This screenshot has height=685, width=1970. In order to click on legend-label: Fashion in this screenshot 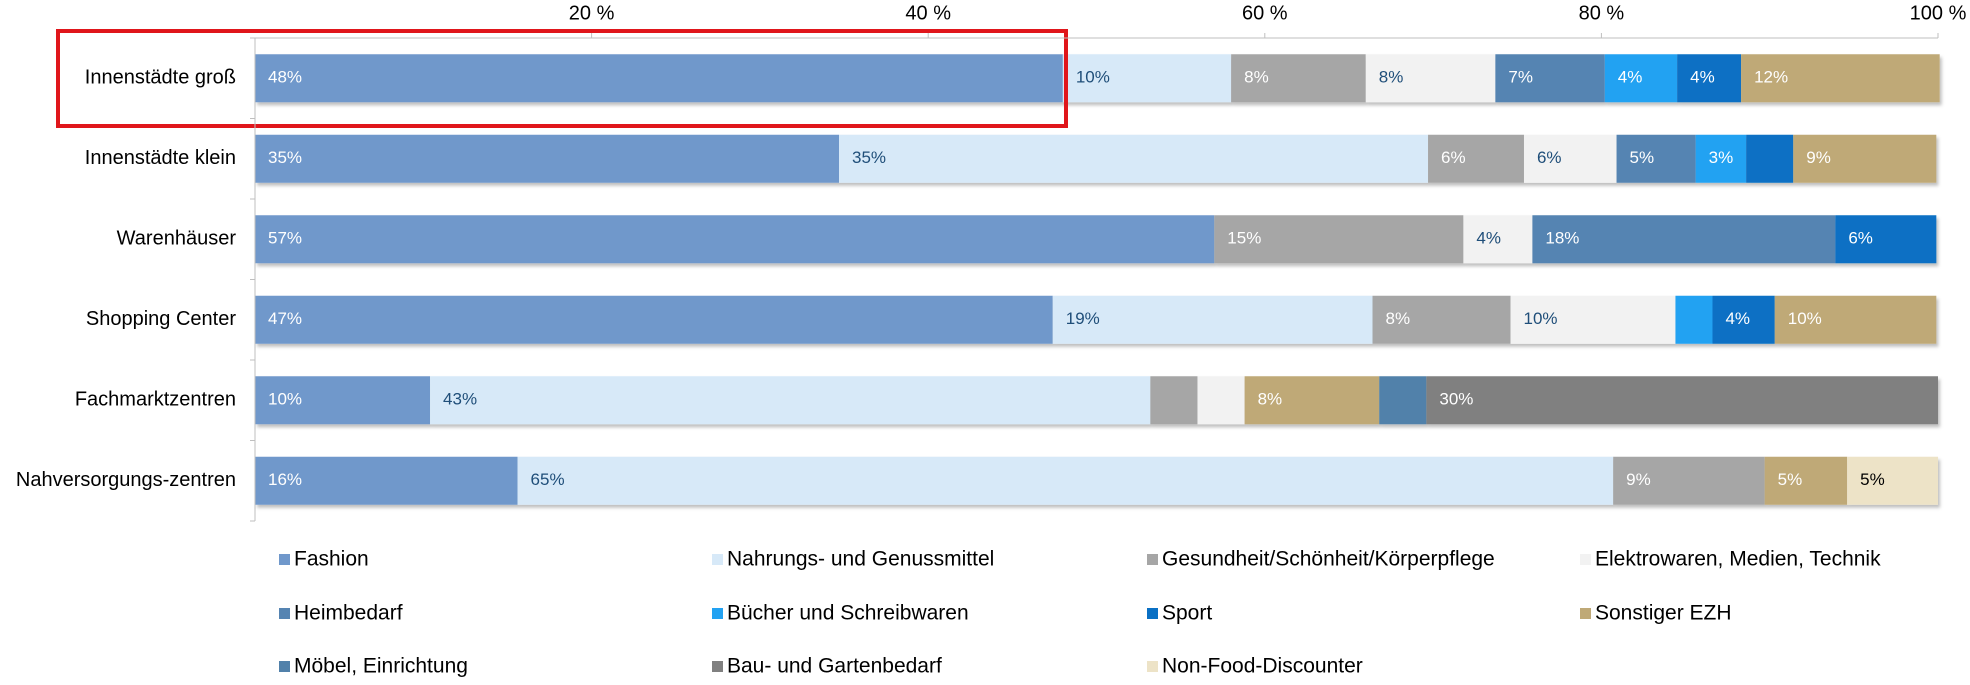, I will do `click(331, 559)`.